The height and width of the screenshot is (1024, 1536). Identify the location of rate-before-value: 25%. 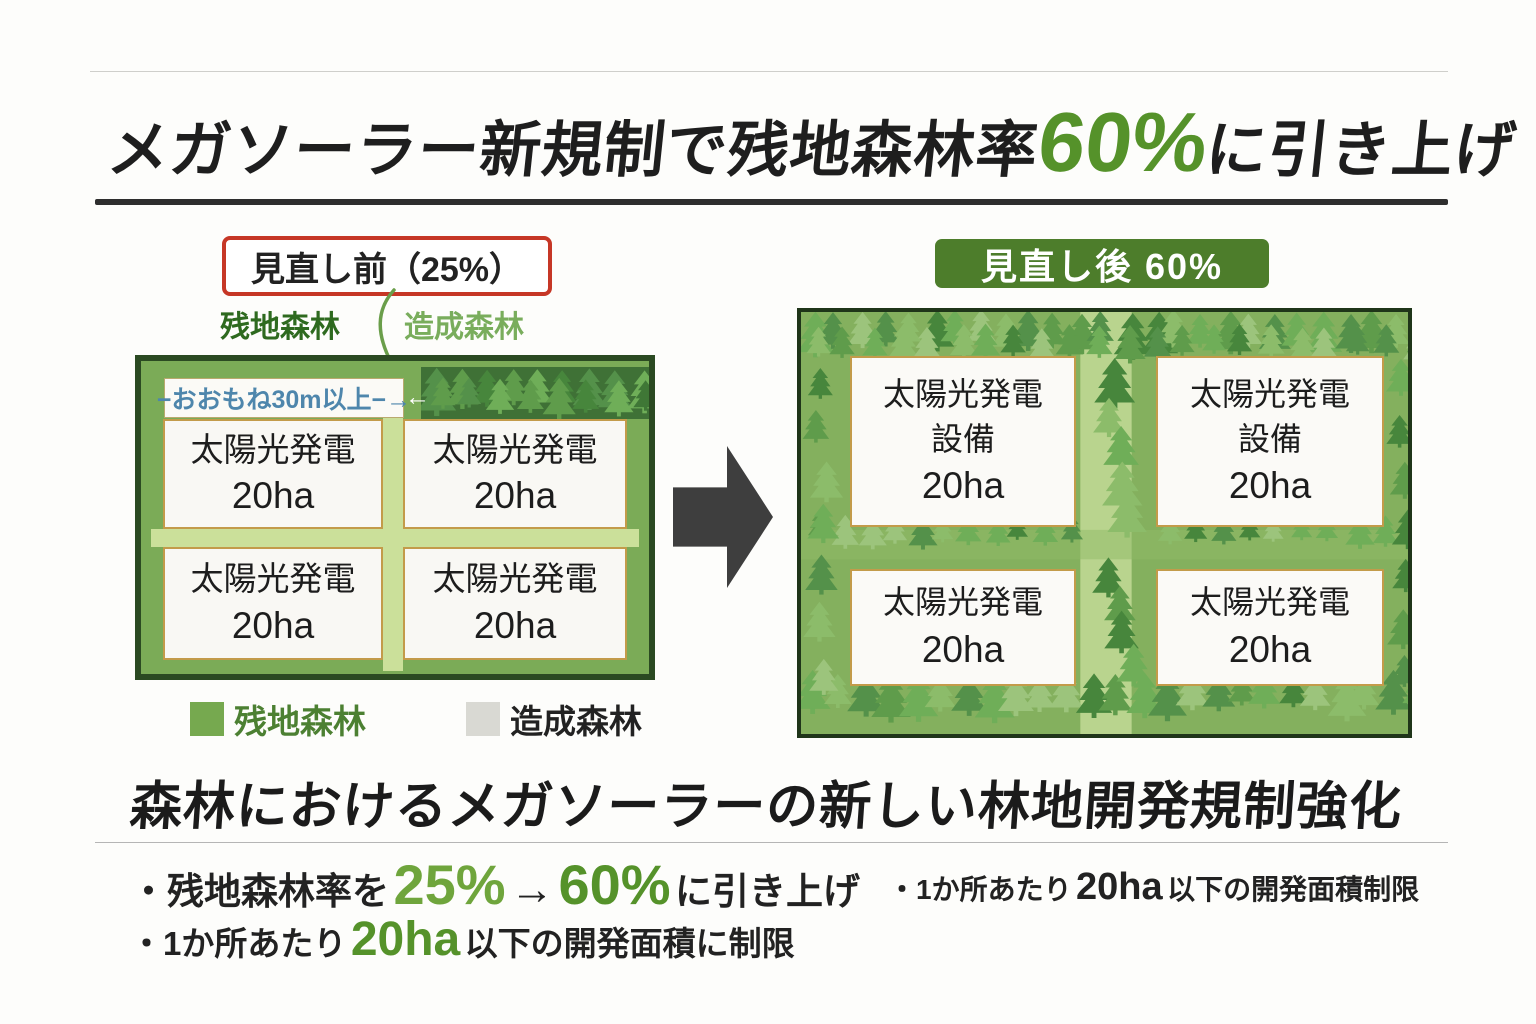
(449, 884).